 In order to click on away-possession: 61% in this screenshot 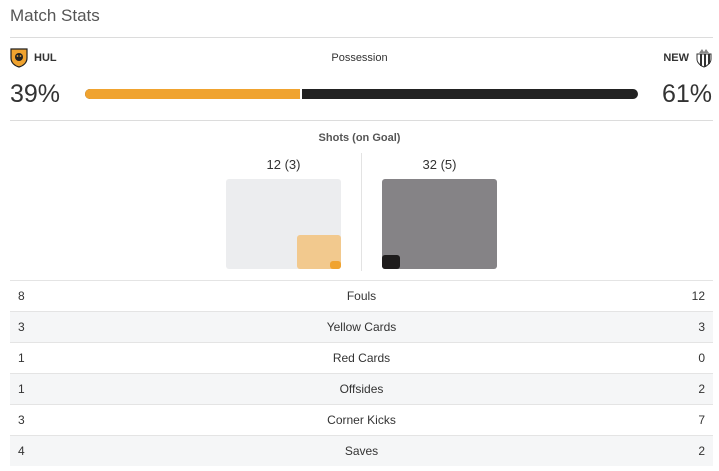, I will do `click(686, 94)`.